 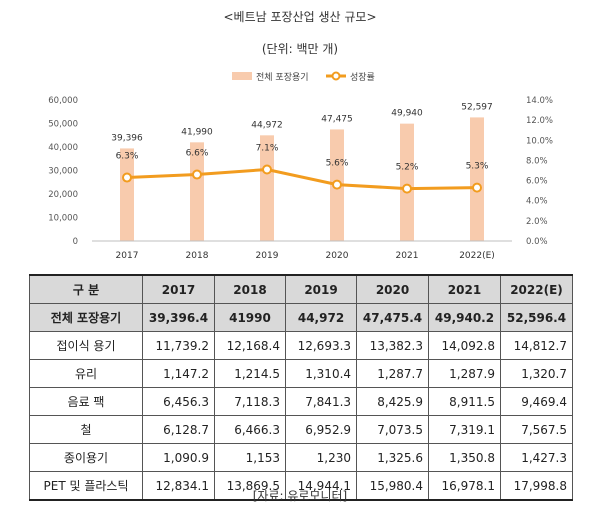 What do you see at coordinates (321, 345) in the screenshot?
I see `value-cell: 12,693.3` at bounding box center [321, 345].